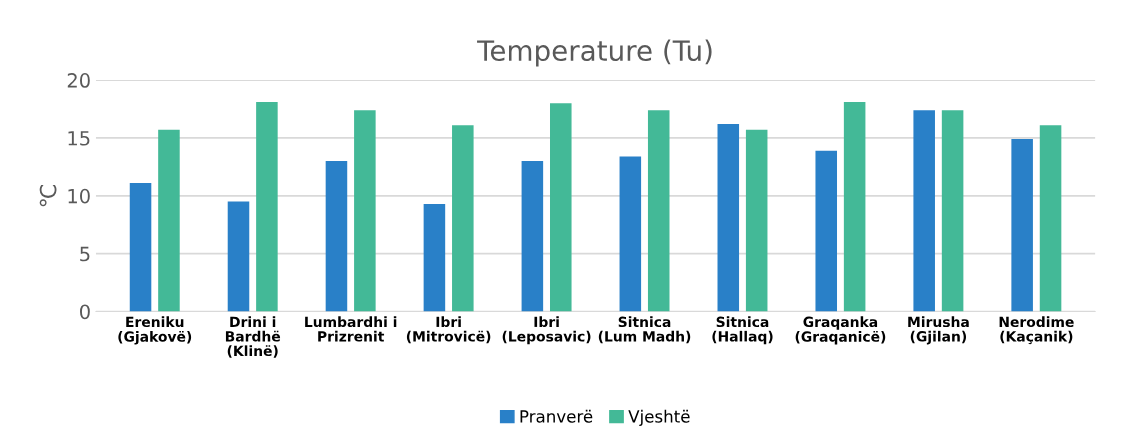 This screenshot has width=1129, height=445. I want to click on legend-label: Pranverë, so click(556, 416).